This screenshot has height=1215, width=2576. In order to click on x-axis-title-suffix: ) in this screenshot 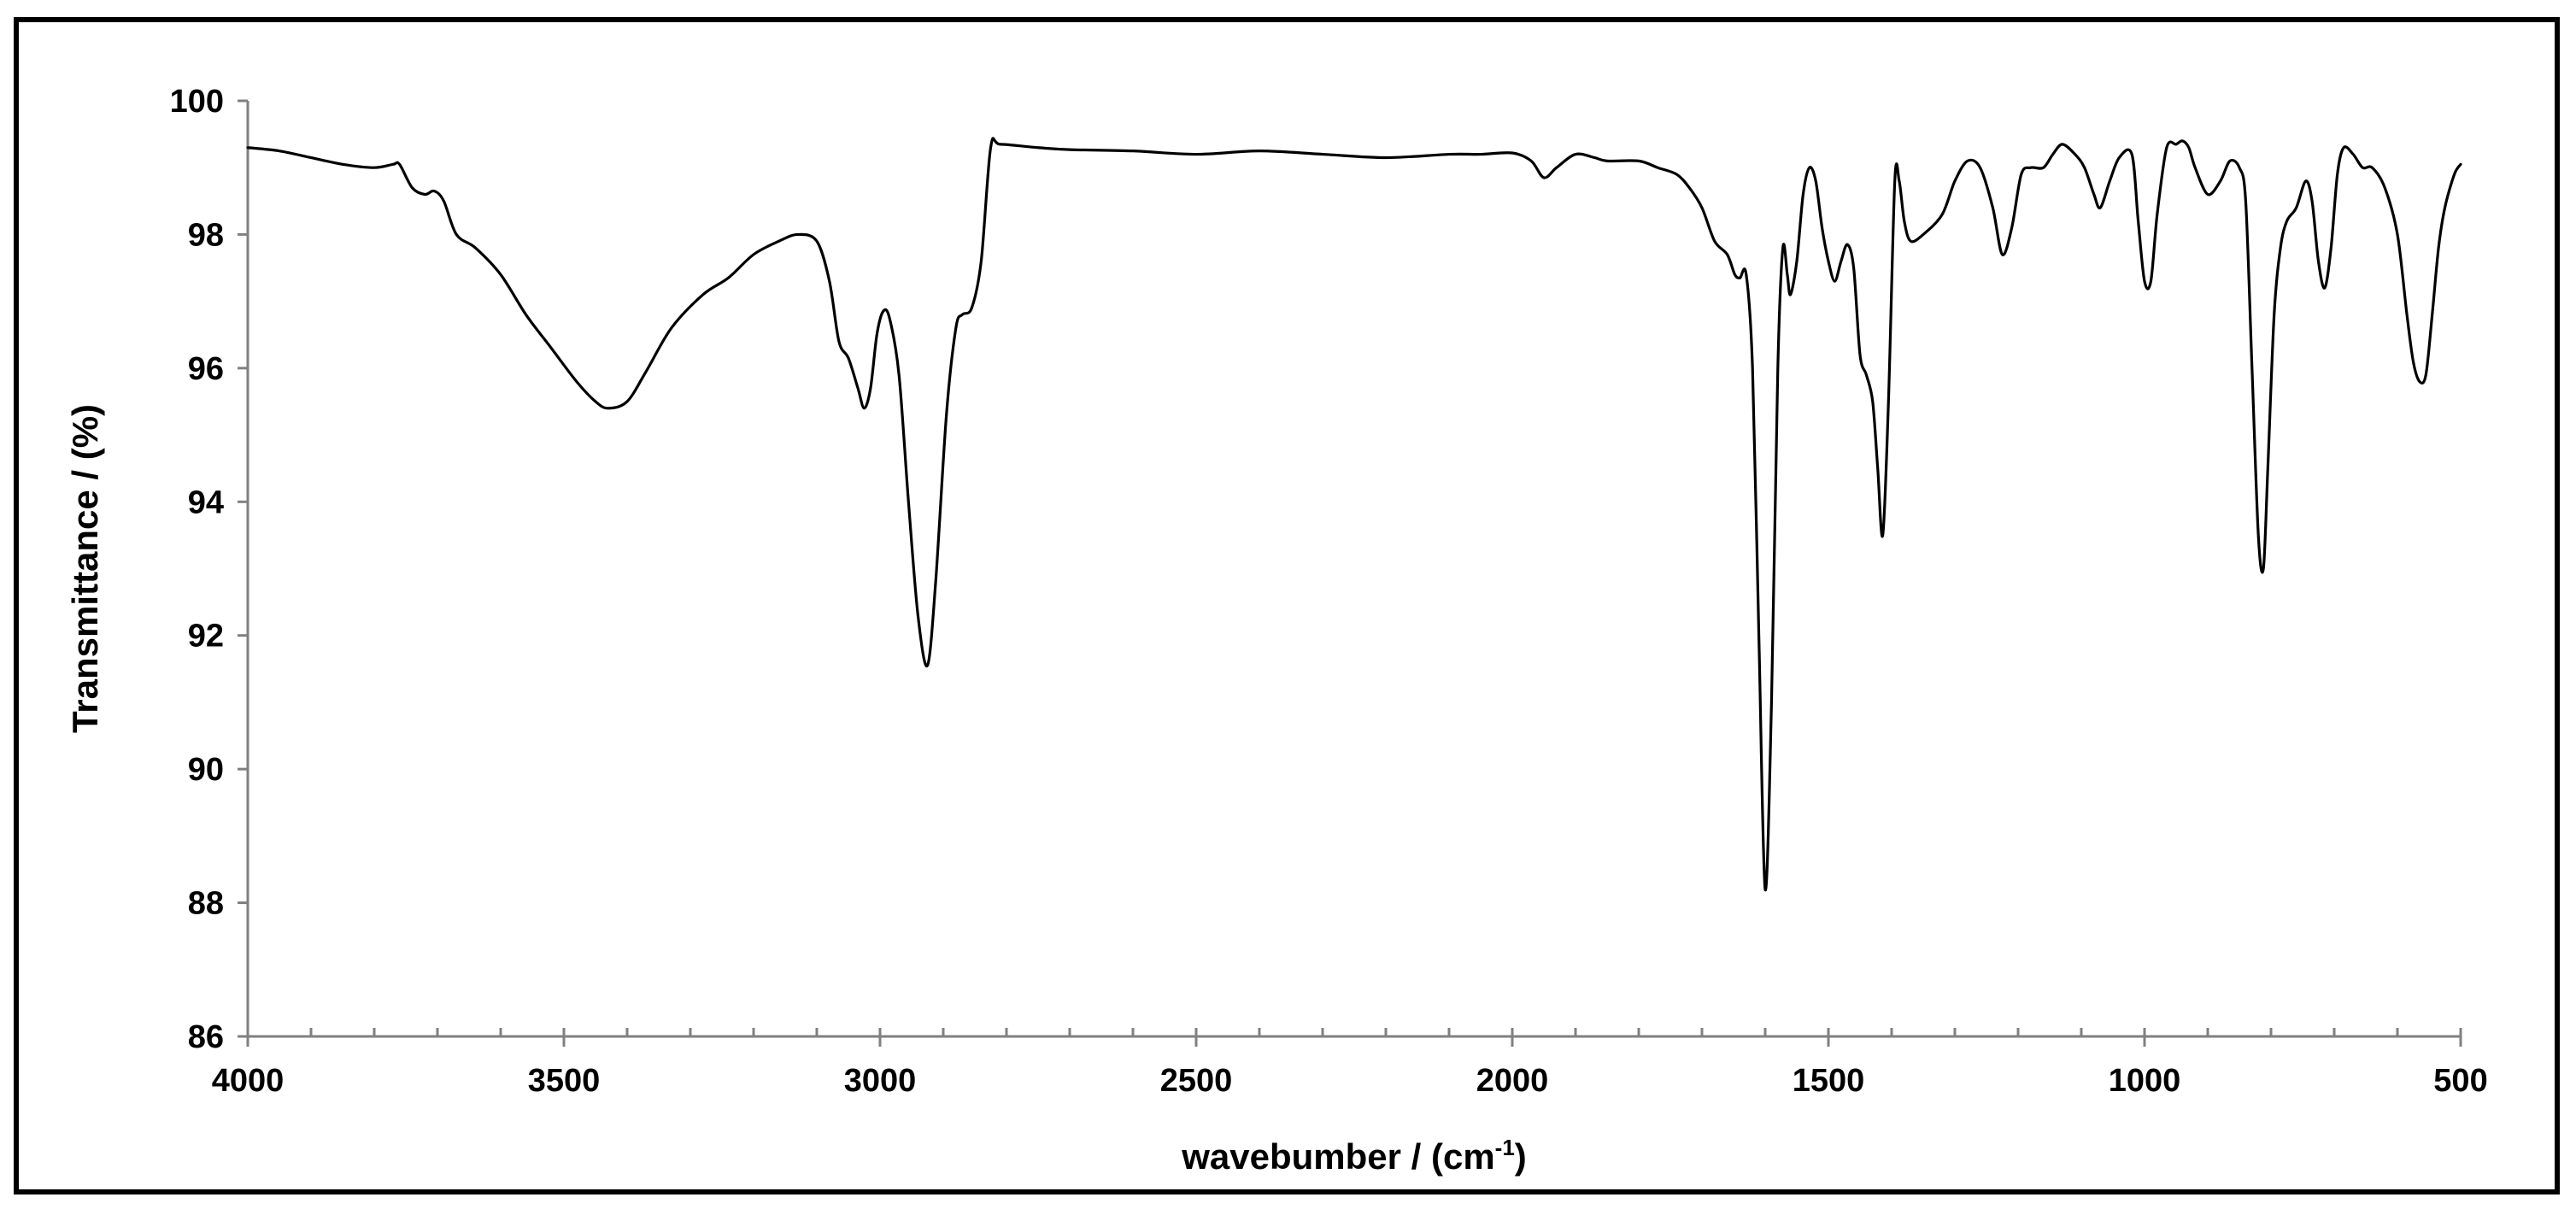, I will do `click(1521, 1156)`.